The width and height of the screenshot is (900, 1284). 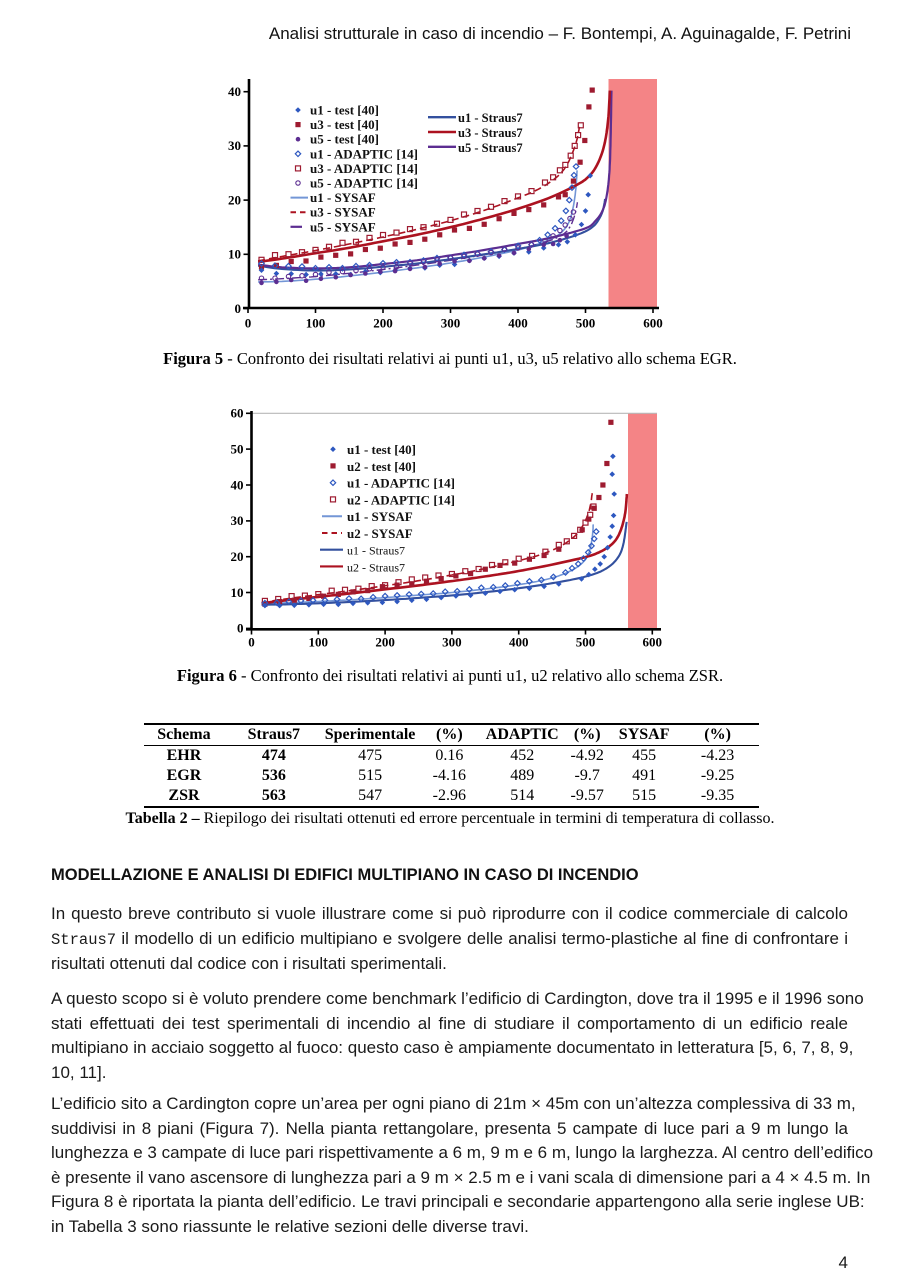 What do you see at coordinates (490, 133) in the screenshot?
I see `svg-text: u3 - Straus7` at bounding box center [490, 133].